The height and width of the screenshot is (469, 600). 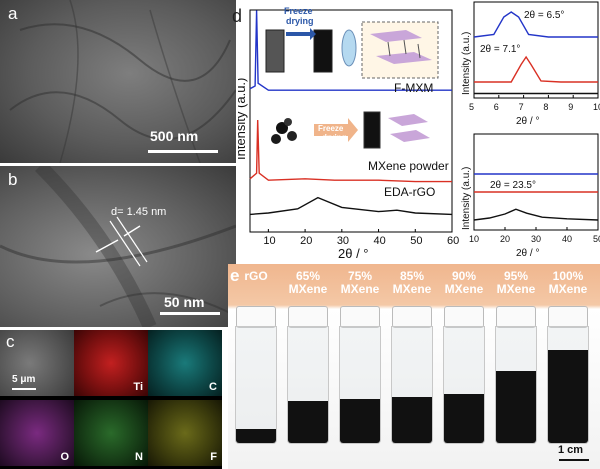 I want to click on eds-map-n: N, so click(x=111, y=433).